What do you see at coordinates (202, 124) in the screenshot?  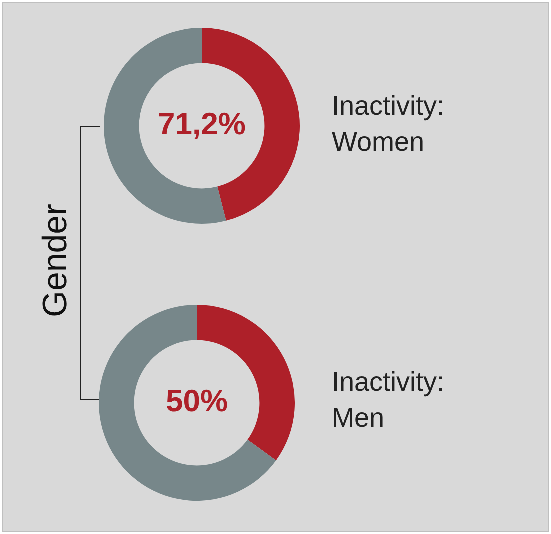 I see `text: 71,2%` at bounding box center [202, 124].